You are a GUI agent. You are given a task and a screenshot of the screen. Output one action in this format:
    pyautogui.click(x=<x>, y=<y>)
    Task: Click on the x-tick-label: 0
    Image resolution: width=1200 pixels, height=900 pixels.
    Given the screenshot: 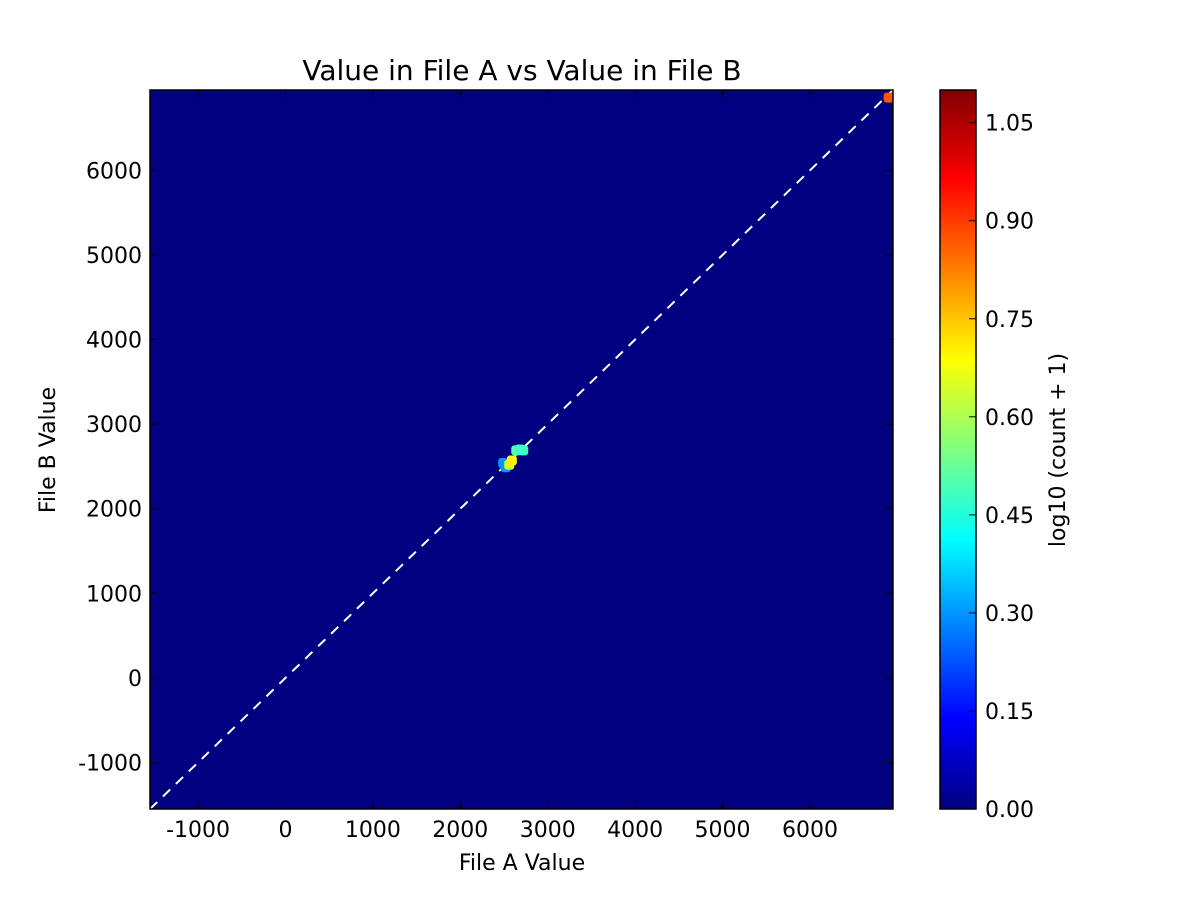 What is the action you would take?
    pyautogui.click(x=285, y=830)
    